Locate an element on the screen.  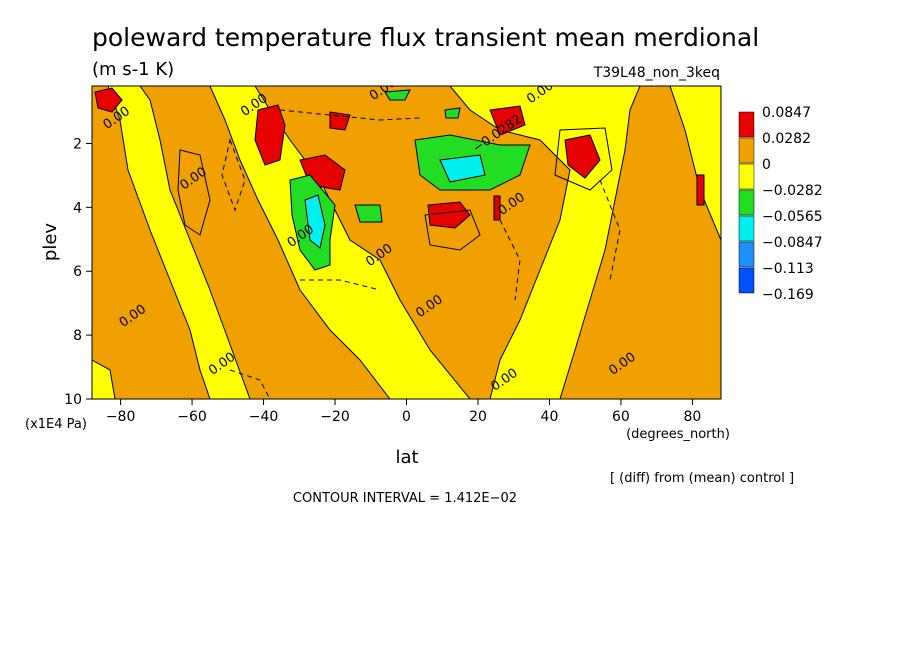
strong-negative-regions is located at coordinates (395, 201).